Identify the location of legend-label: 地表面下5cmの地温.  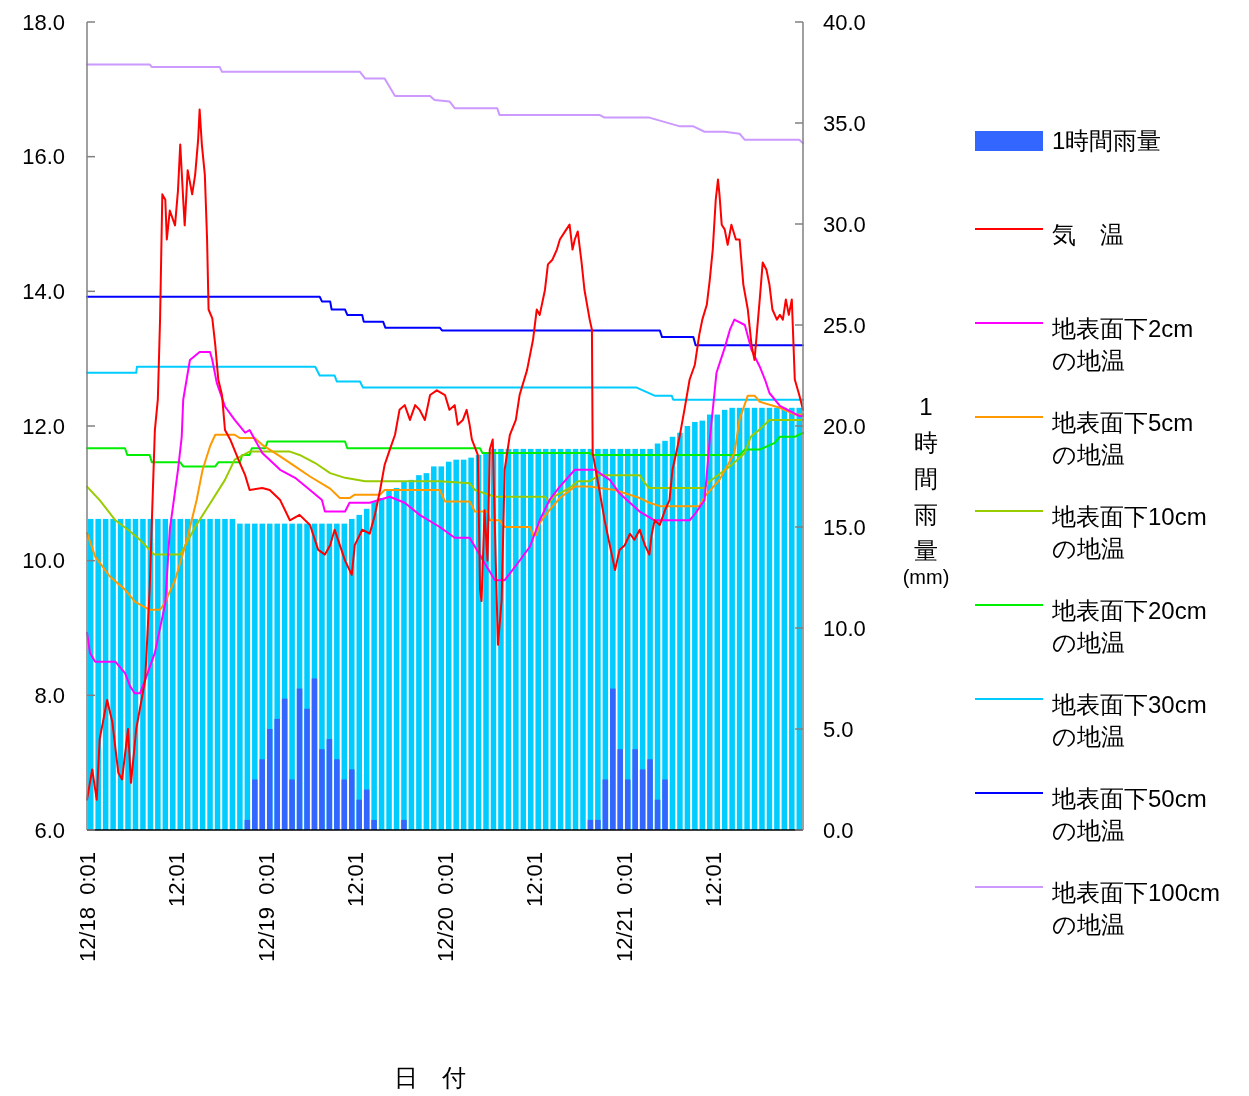
(1122, 439).